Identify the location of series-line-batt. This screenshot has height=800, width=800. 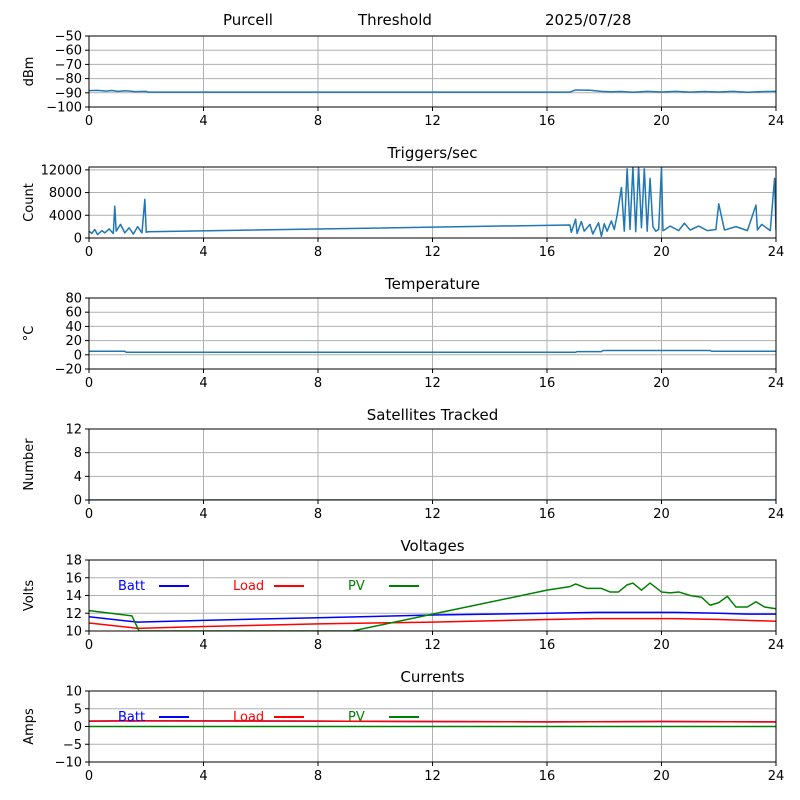
(432, 617).